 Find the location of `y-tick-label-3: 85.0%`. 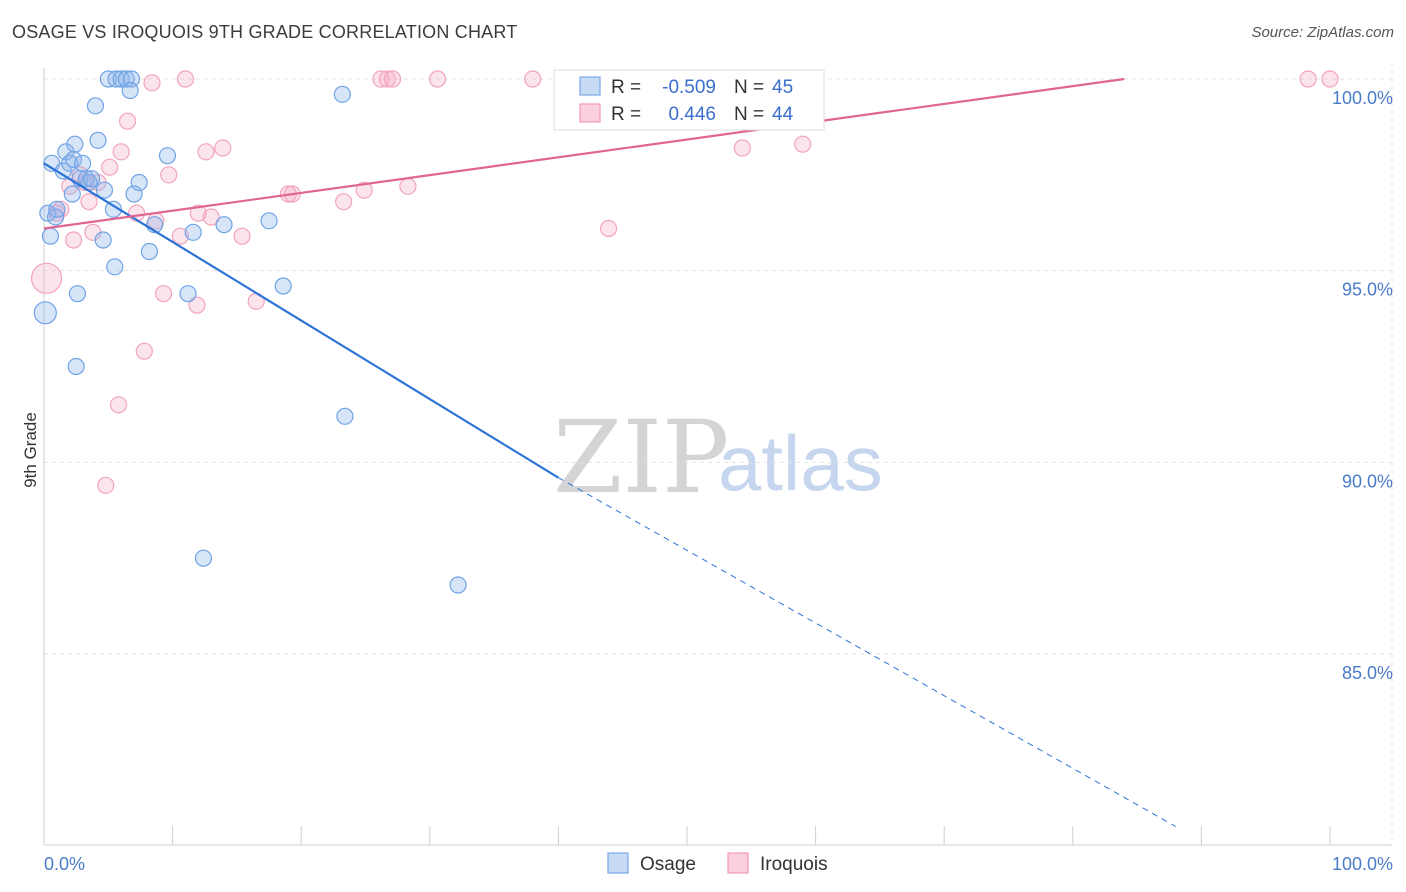

y-tick-label-3: 85.0% is located at coordinates (1367, 673).